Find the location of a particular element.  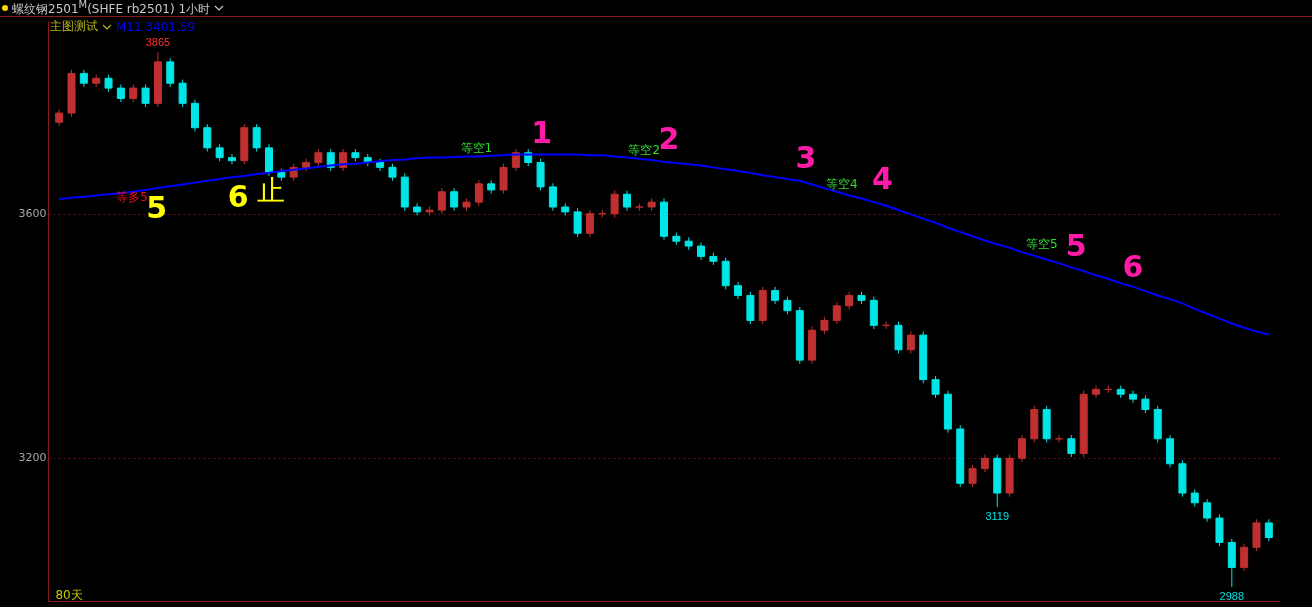

annotation: 等空2 is located at coordinates (644, 150).